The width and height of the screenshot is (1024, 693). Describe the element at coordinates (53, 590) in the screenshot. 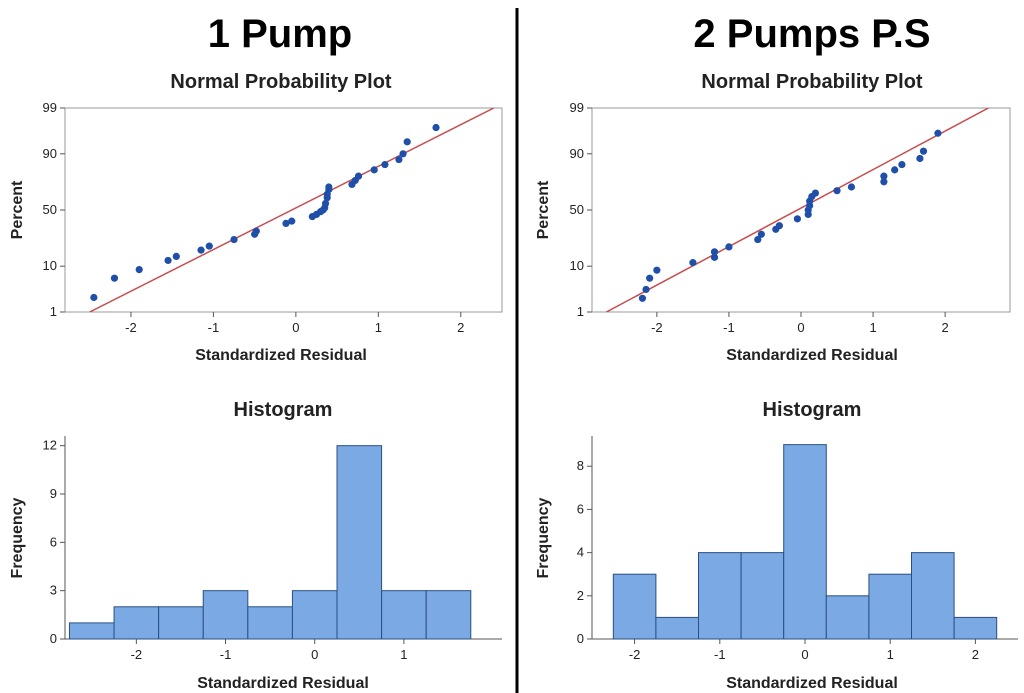

I see `y-tick-label: 3` at that location.